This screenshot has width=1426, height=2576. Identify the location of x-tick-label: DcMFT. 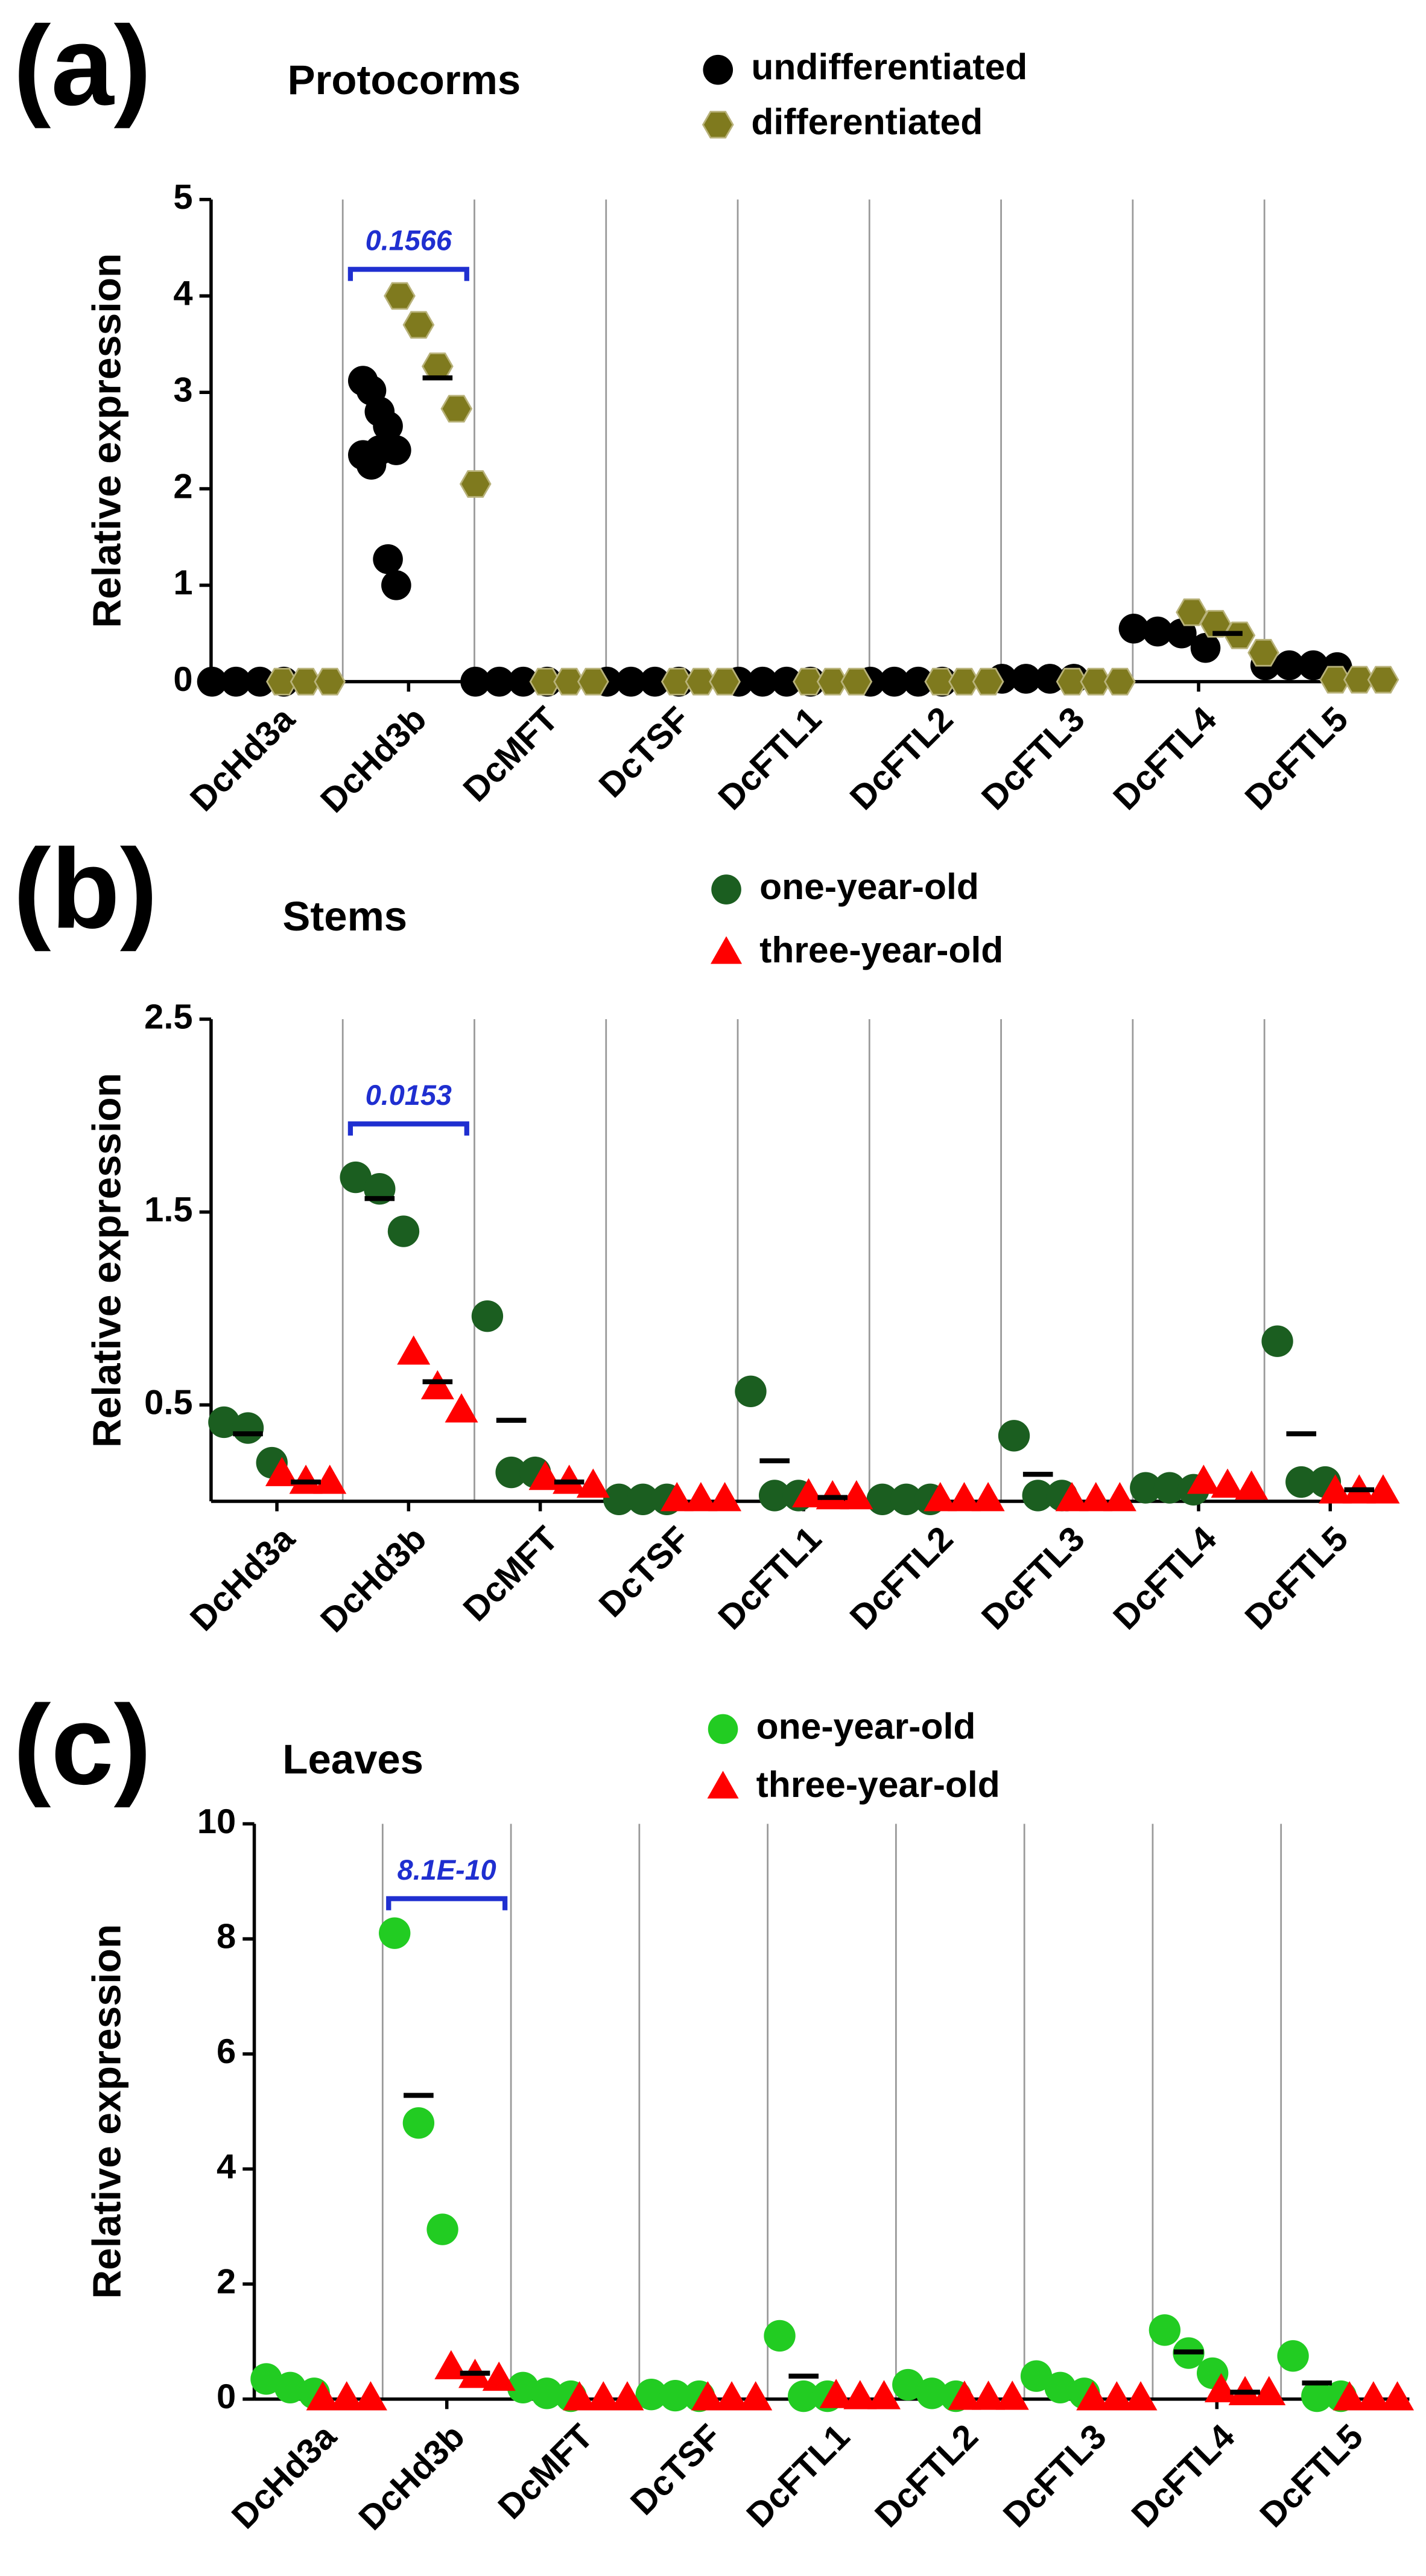
(511, 1574).